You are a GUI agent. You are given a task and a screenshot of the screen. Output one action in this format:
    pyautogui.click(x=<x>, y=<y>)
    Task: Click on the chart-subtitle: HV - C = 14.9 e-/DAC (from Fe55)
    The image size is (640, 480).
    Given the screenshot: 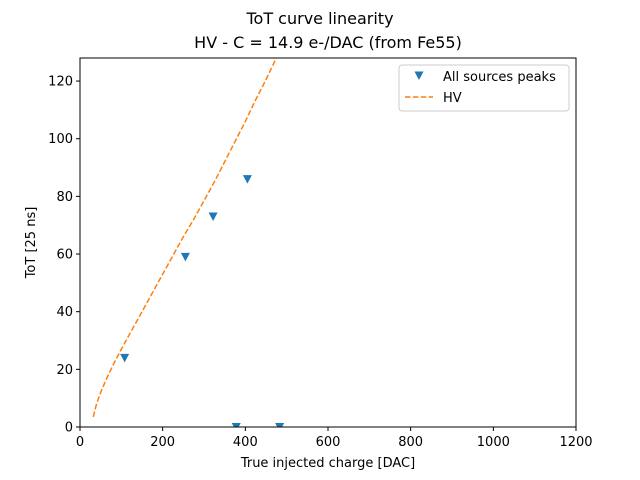 What is the action you would take?
    pyautogui.click(x=328, y=42)
    